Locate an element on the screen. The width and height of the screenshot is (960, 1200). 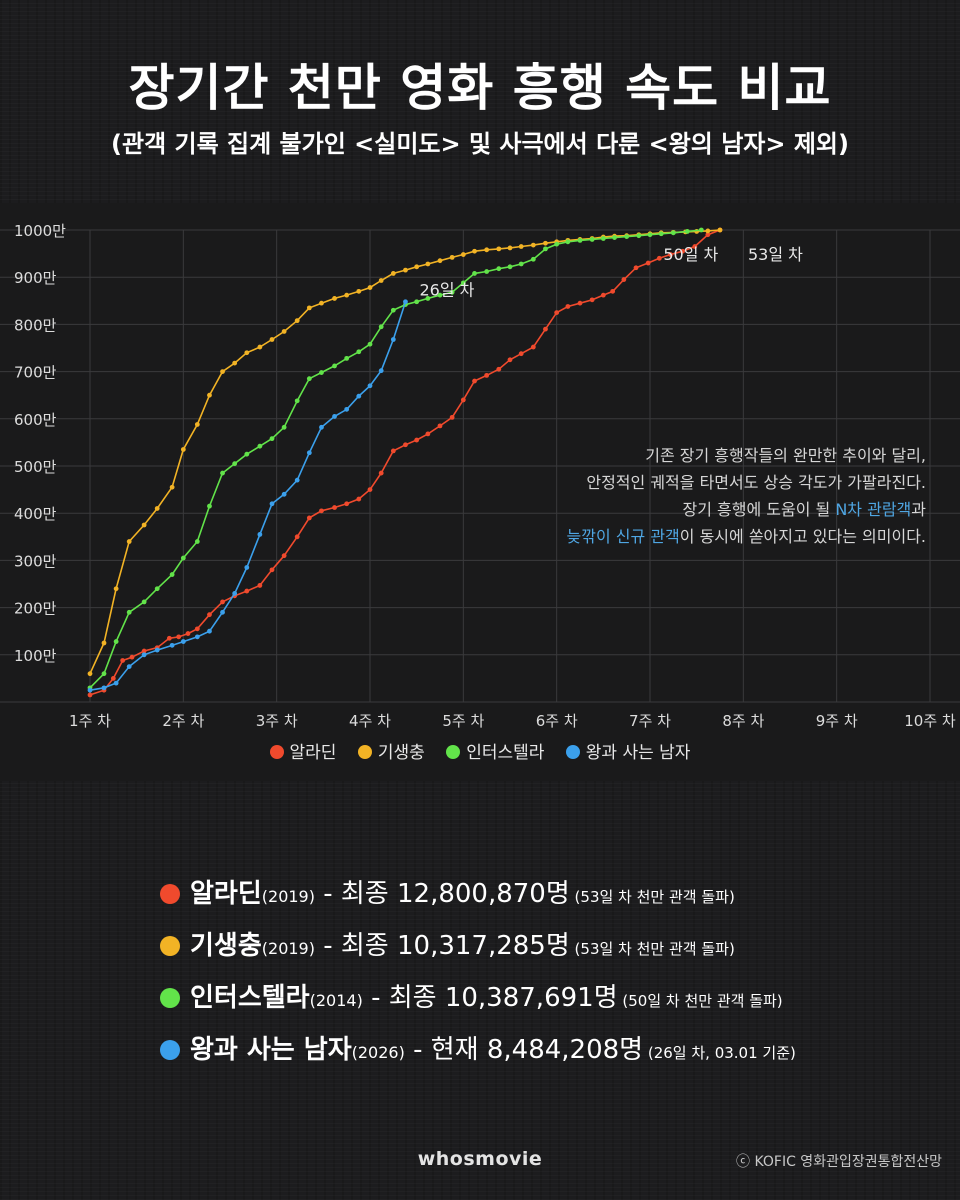
source-credit: ⓒ KOFIC 영화관입장권통합전산망 is located at coordinates (839, 1162).